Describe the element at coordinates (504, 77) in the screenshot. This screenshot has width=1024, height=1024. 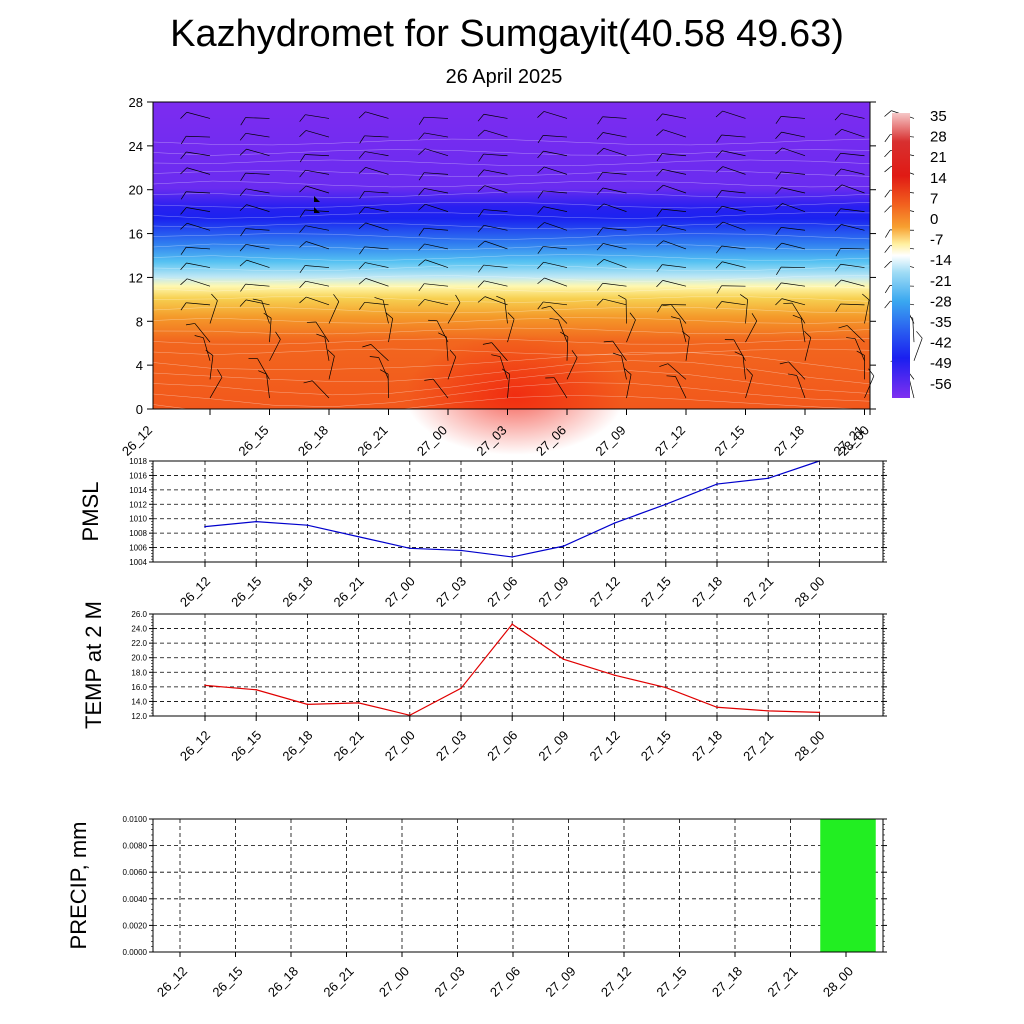
I see `chart-subtitle: 26 April 2025` at that location.